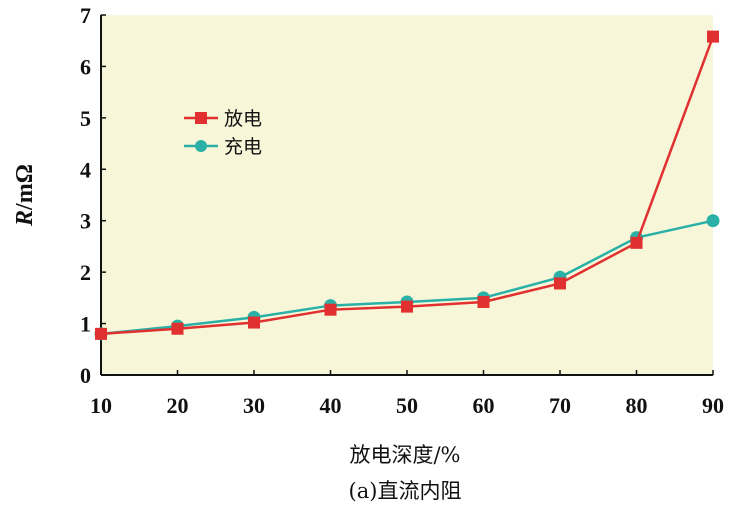 The height and width of the screenshot is (516, 733). What do you see at coordinates (254, 405) in the screenshot?
I see `x-tick-label: 30` at bounding box center [254, 405].